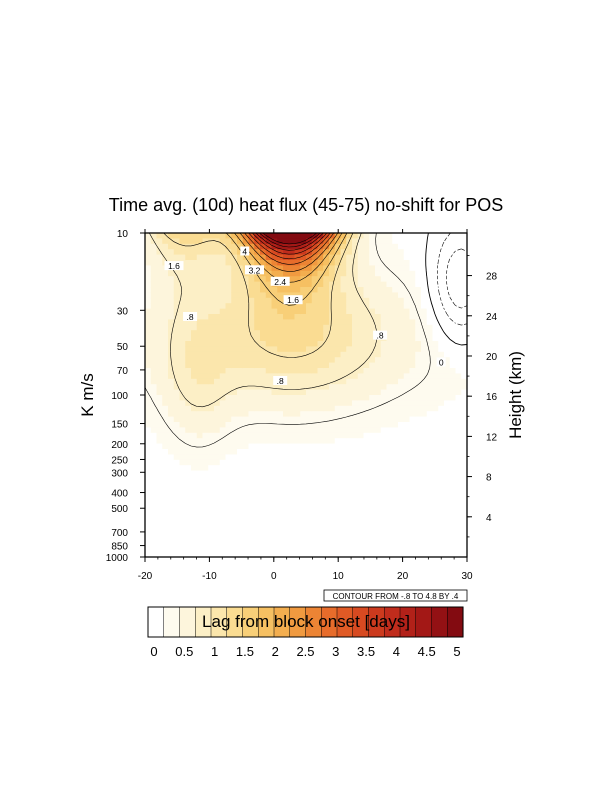 The image size is (612, 792). I want to click on contour-label: .8, so click(280, 381).